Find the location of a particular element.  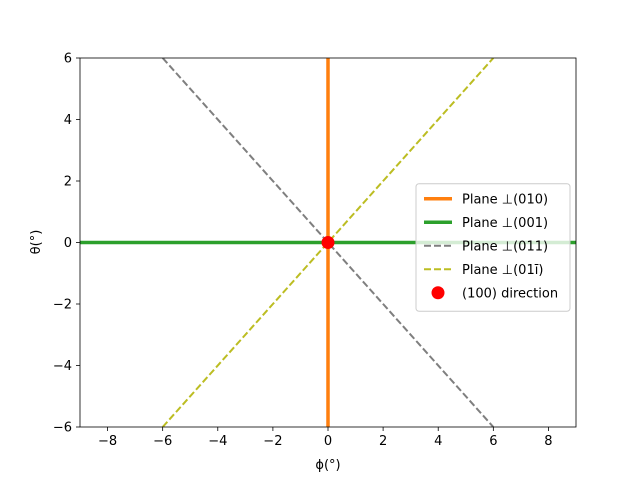

legend-label-1: Plane ⊥(001) is located at coordinates (505, 223).